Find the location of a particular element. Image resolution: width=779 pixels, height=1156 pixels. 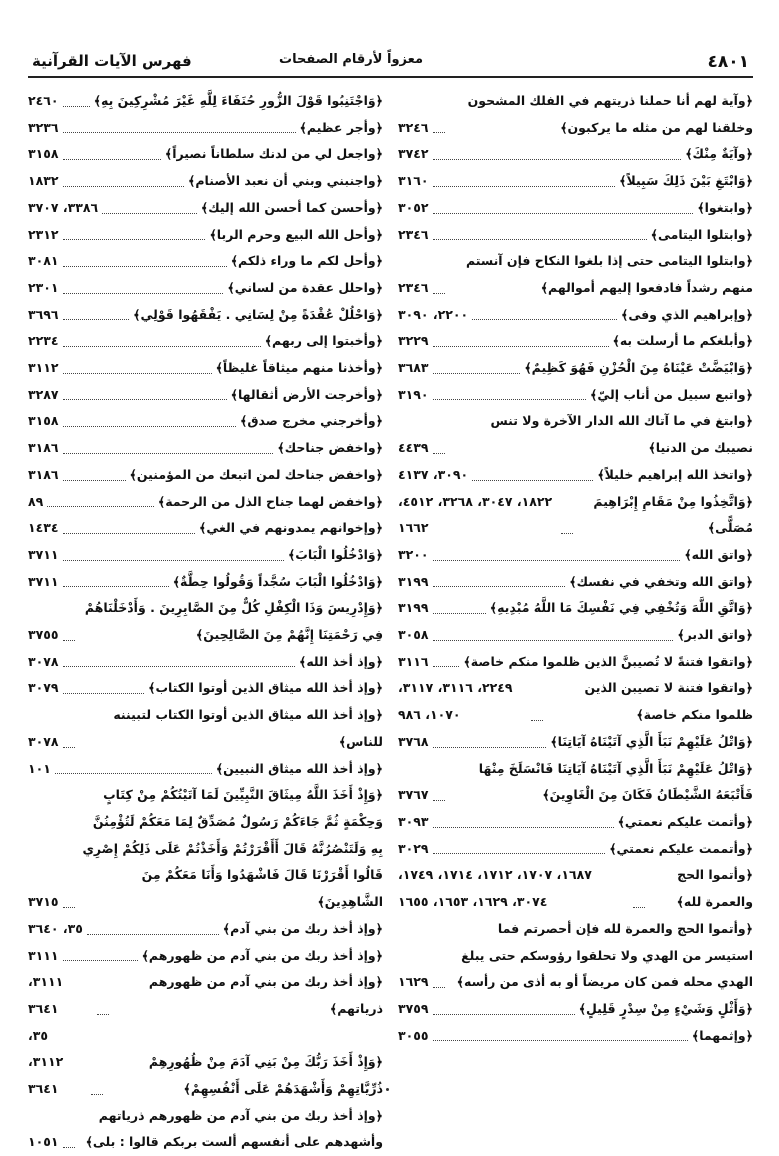

verse-text: ﴿وَابْتَغِ بَيْنَ ذَلِكَ سَبِيلاً﴾ is located at coordinates (686, 181).